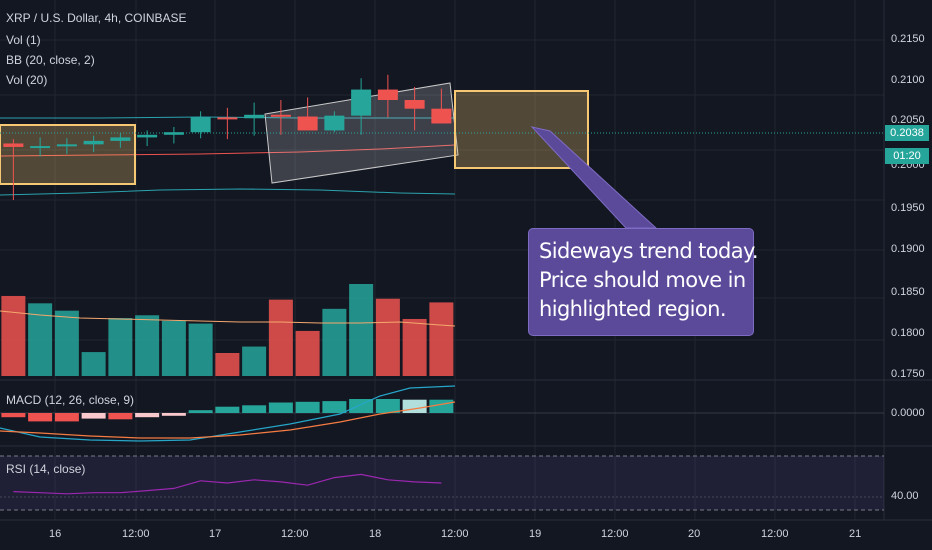  What do you see at coordinates (55, 534) in the screenshot?
I see `time-tick: 16` at bounding box center [55, 534].